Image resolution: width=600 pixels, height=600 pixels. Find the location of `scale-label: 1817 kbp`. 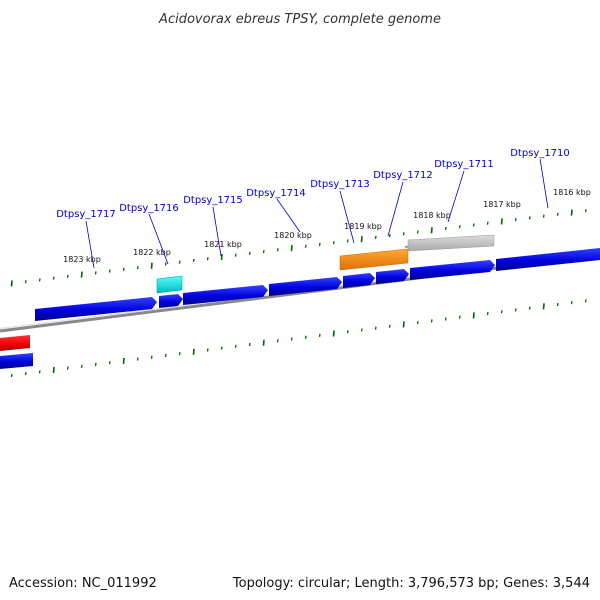

scale-label: 1817 kbp is located at coordinates (502, 204).